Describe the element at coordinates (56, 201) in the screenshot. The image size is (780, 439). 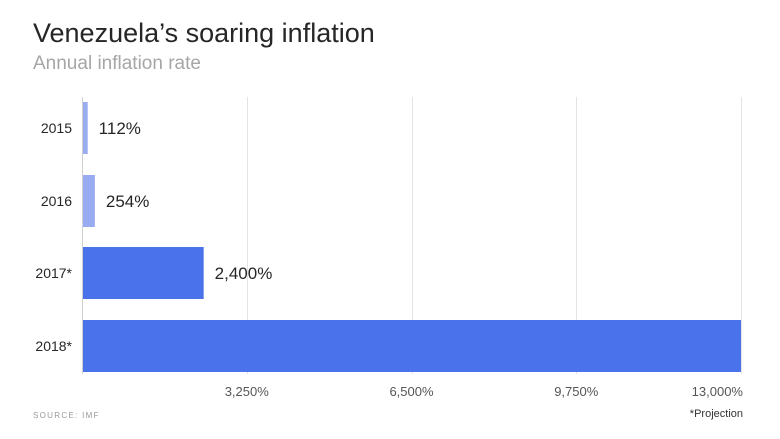
I see `category-label: 2016` at that location.